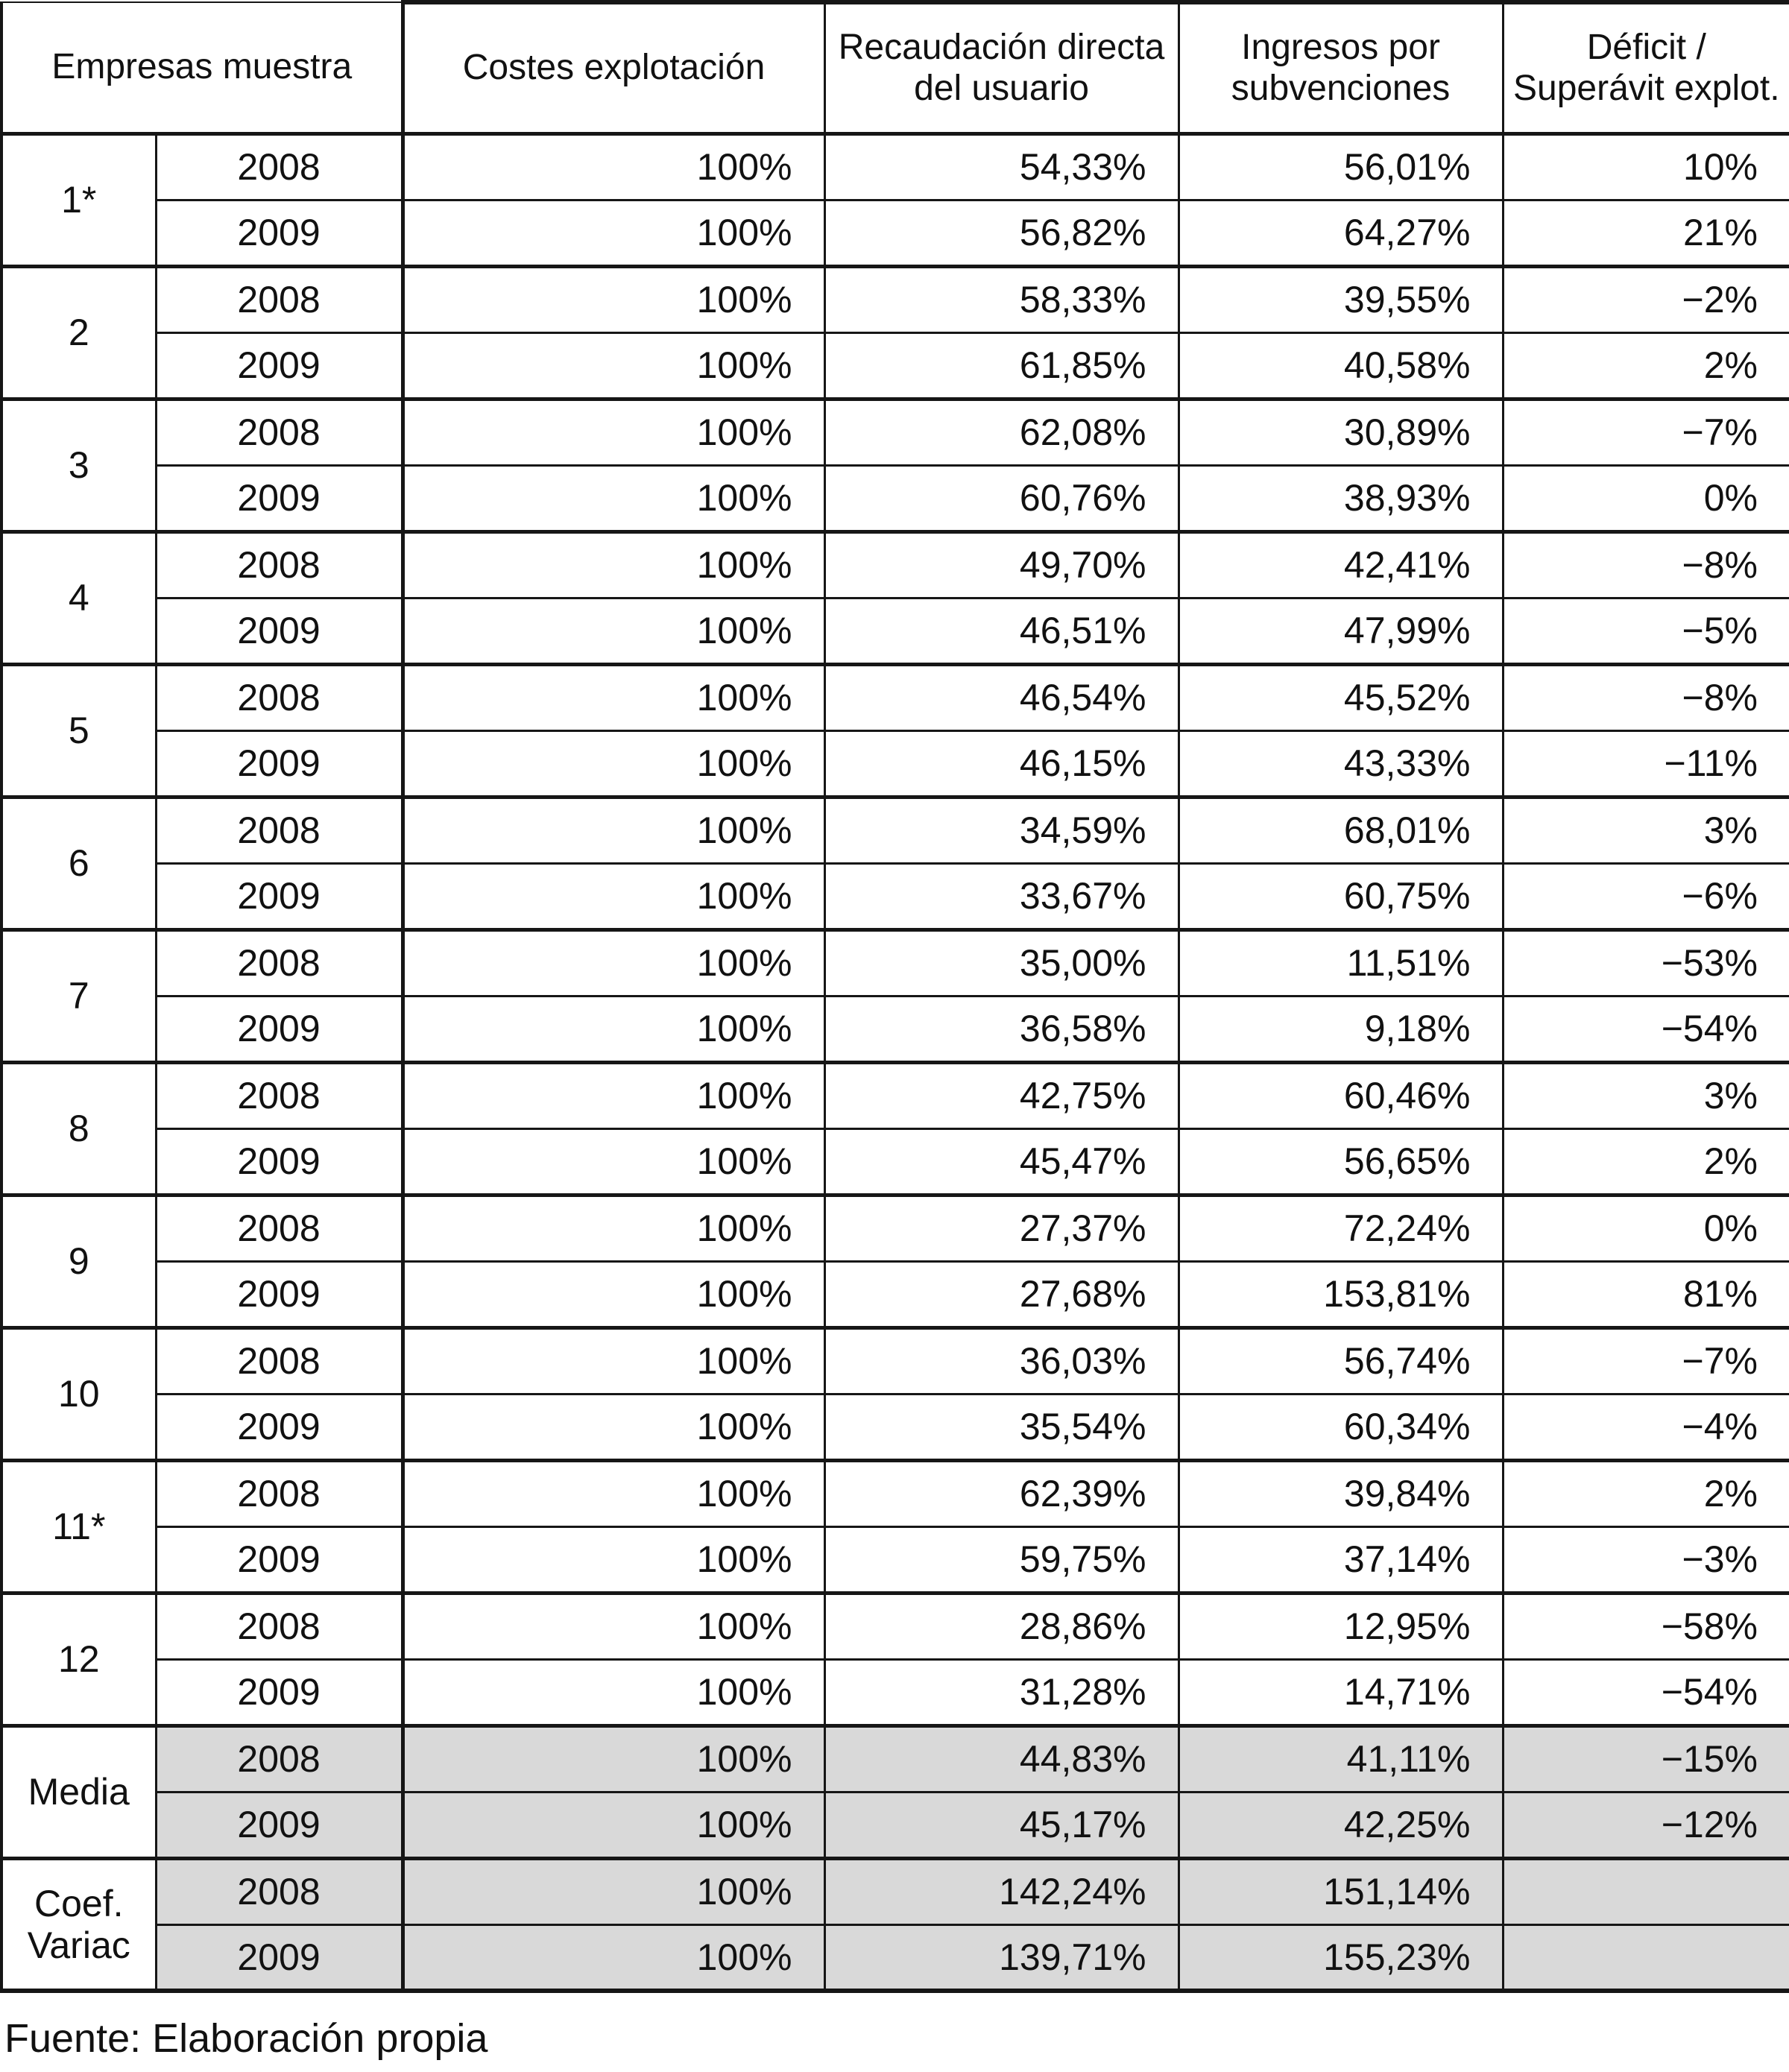  I want to click on table-row: 11* 2008 100% 62,39% 39,84% 2%, so click(894, 1526).